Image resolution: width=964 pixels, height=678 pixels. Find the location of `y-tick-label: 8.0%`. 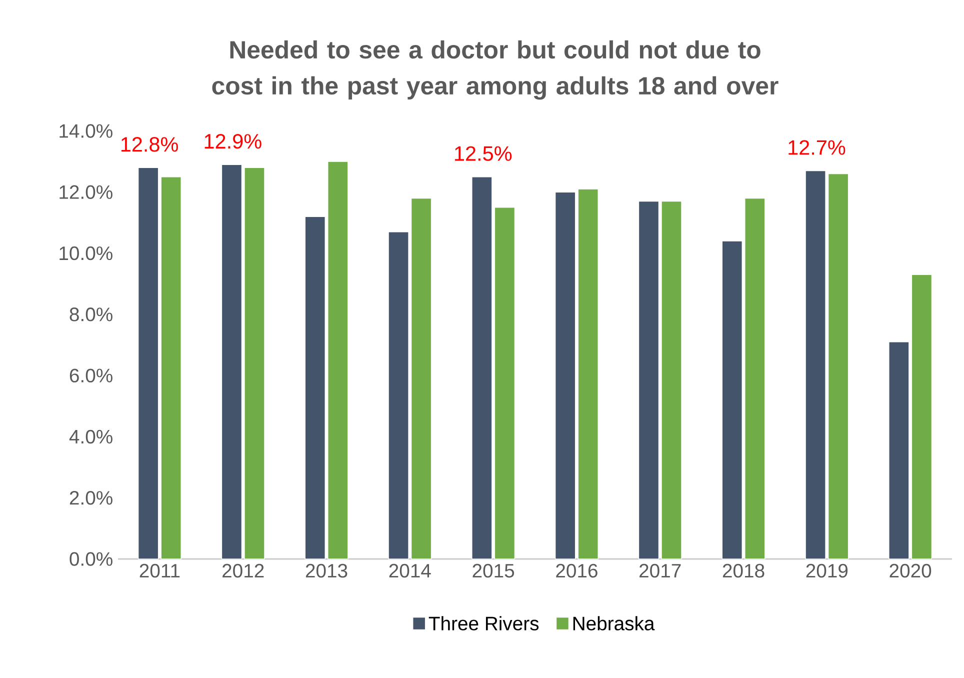

y-tick-label: 8.0% is located at coordinates (91, 315).